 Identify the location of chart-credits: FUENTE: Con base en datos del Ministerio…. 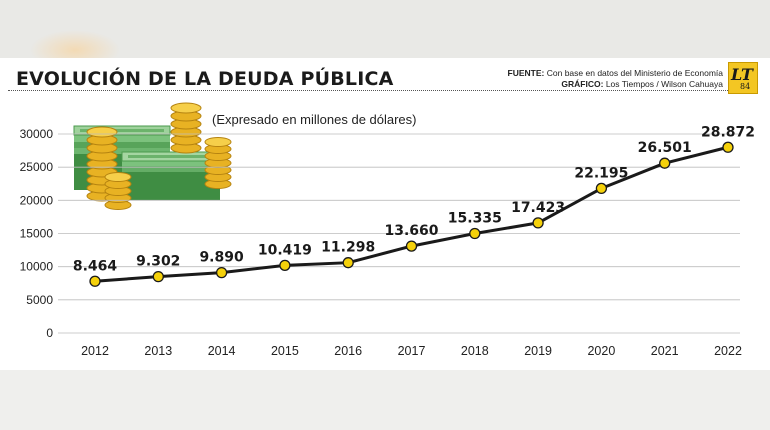
(615, 79).